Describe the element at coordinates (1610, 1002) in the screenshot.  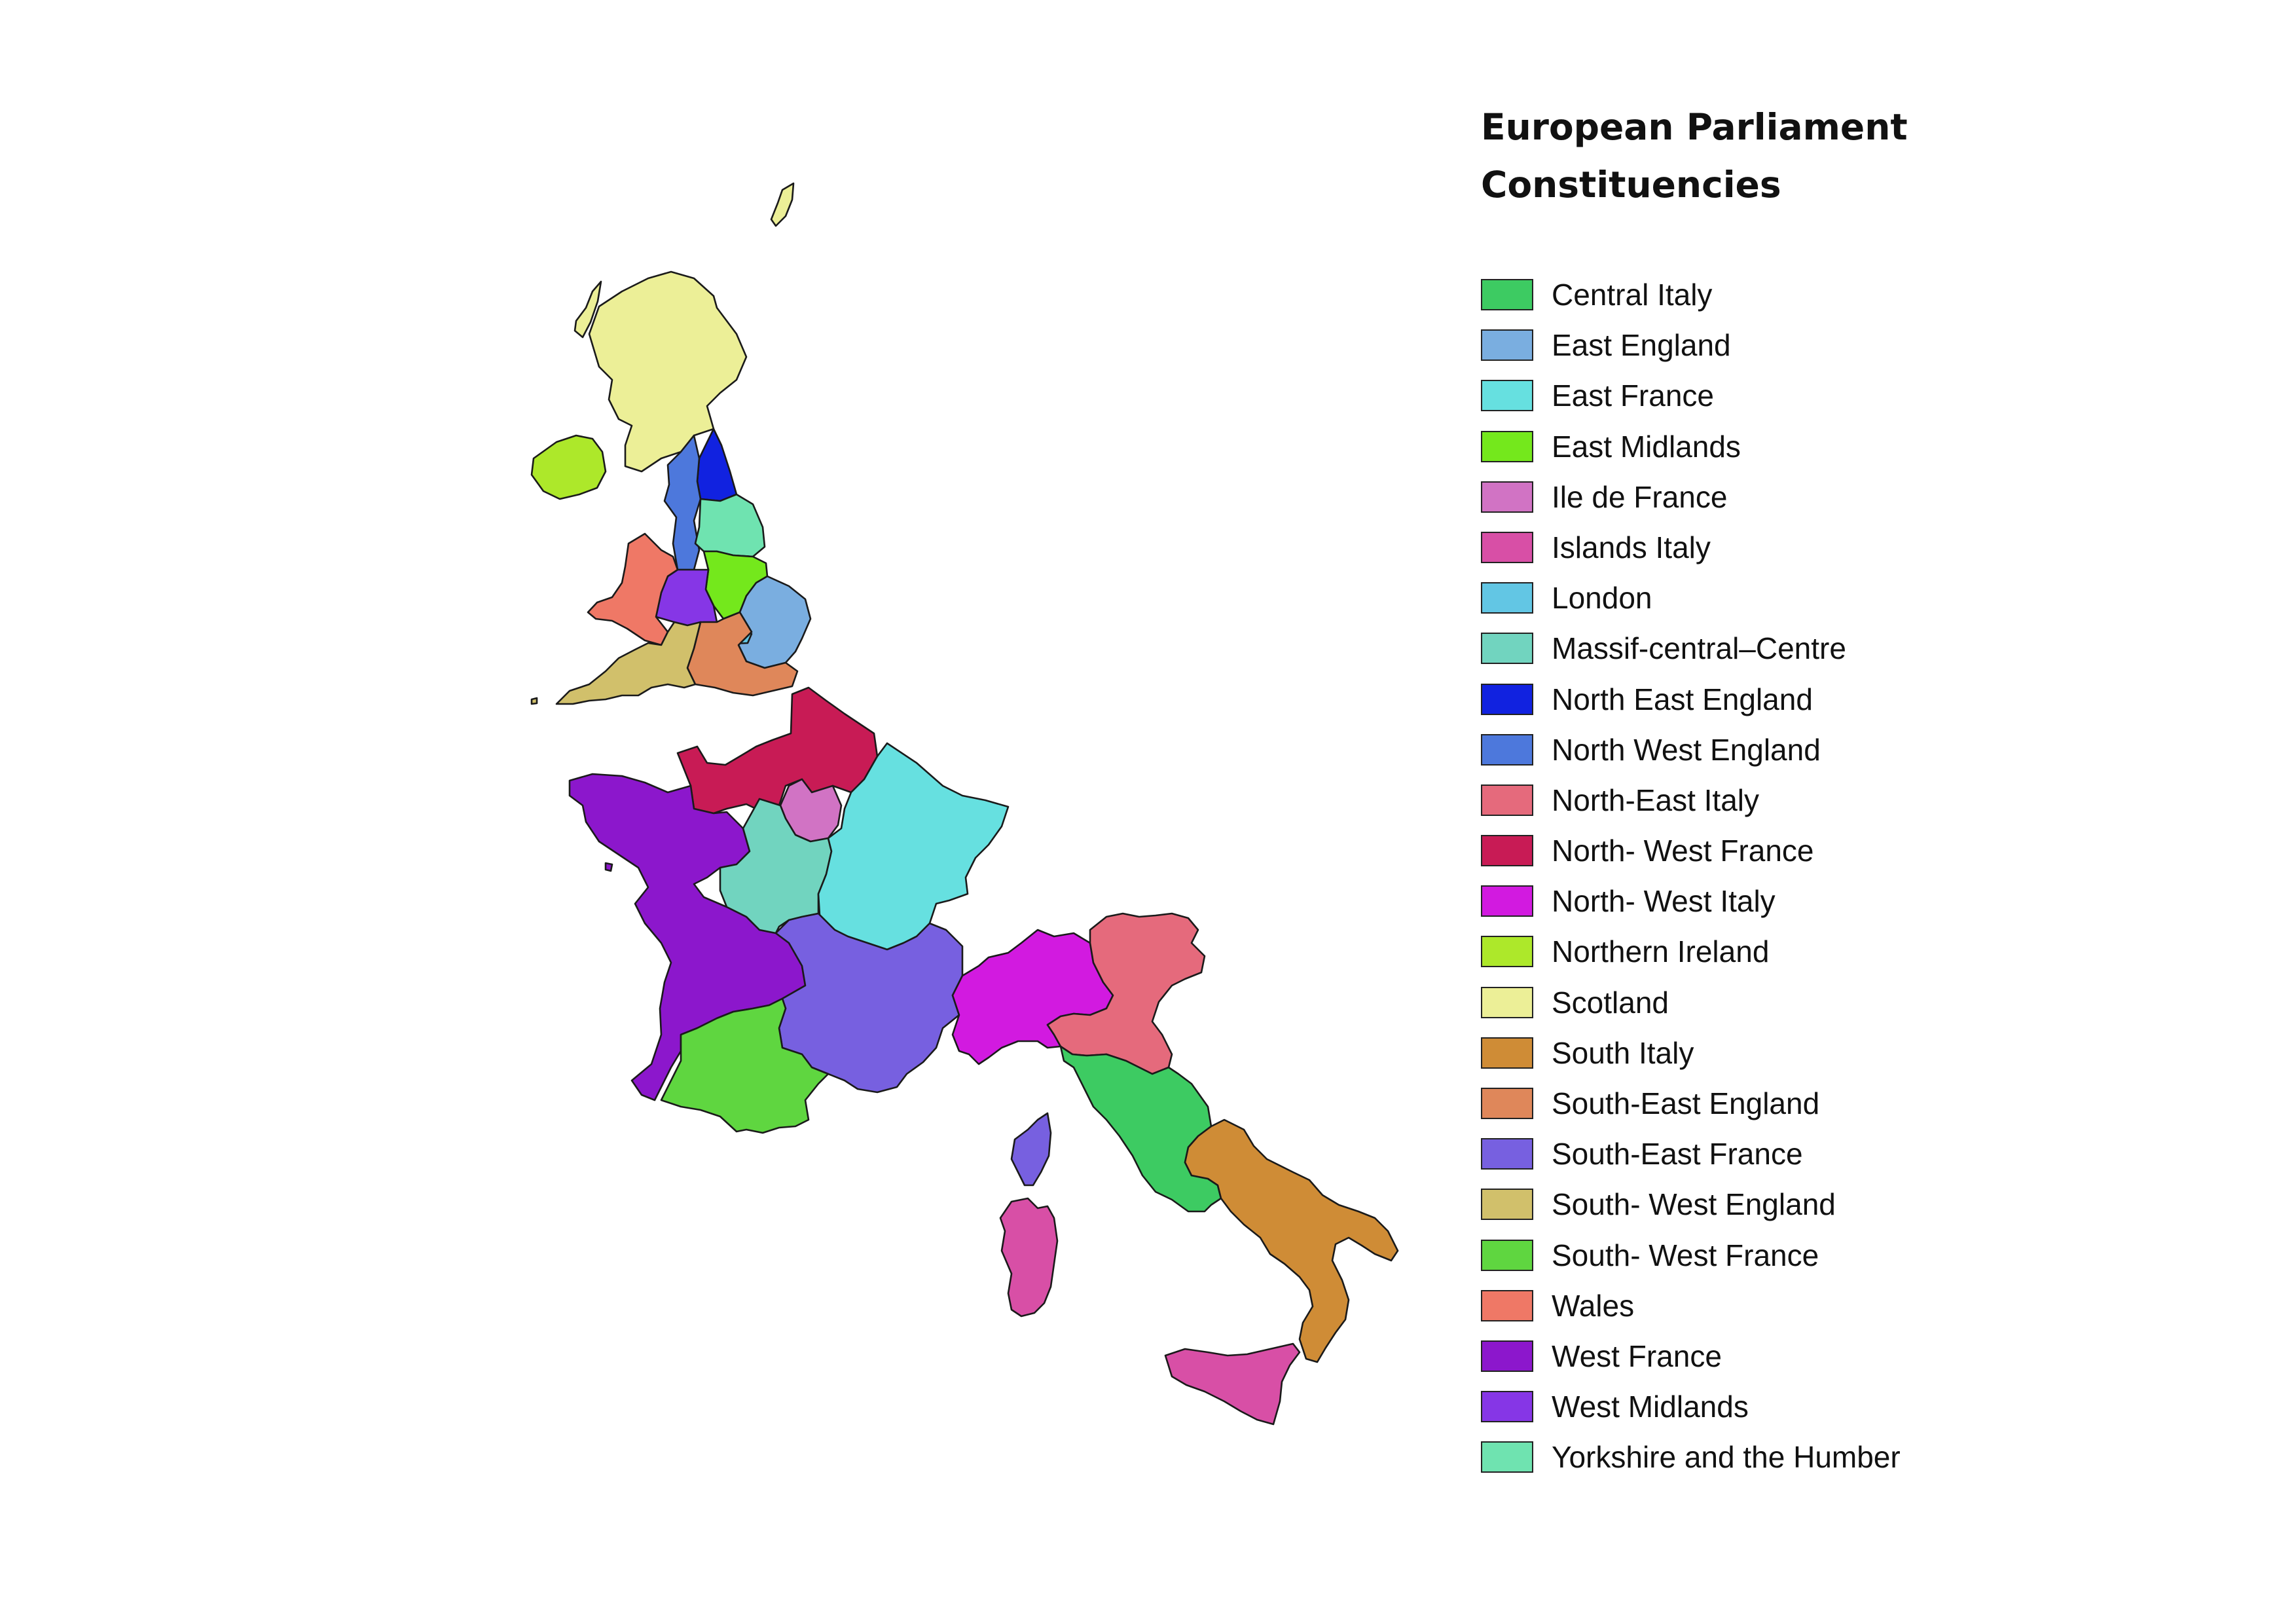
I see `legend-label: Scotland` at that location.